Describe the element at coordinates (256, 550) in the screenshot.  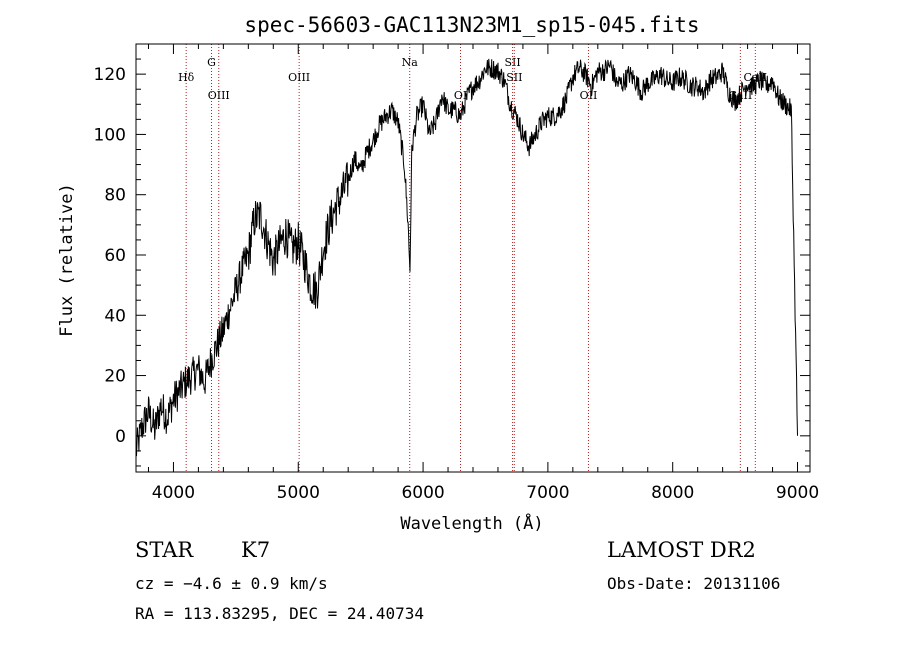
I see `object-subclass: K7` at that location.